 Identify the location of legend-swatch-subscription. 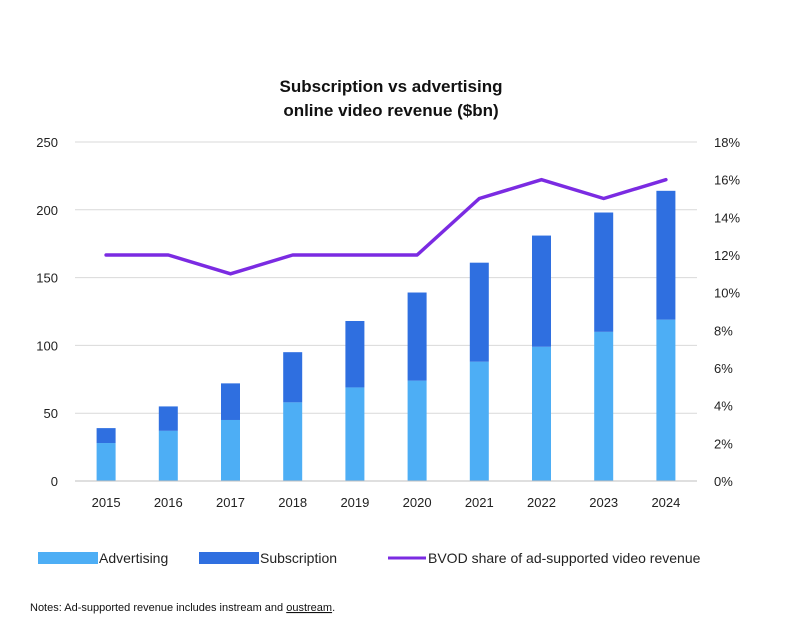
(229, 558).